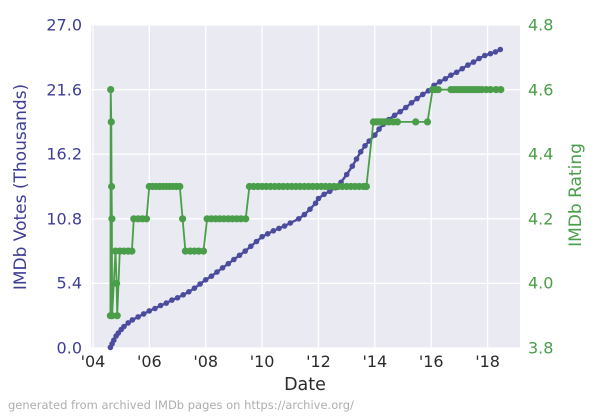 This screenshot has height=420, width=600. I want to click on tick-label-x: '06, so click(149, 361).